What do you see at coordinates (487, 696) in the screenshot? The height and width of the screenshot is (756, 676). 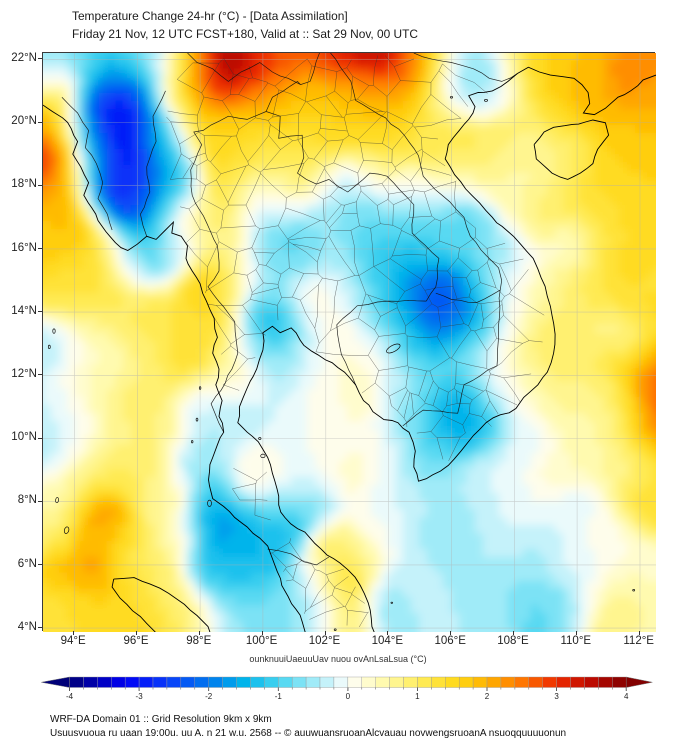 I see `svg-text: 2` at bounding box center [487, 696].